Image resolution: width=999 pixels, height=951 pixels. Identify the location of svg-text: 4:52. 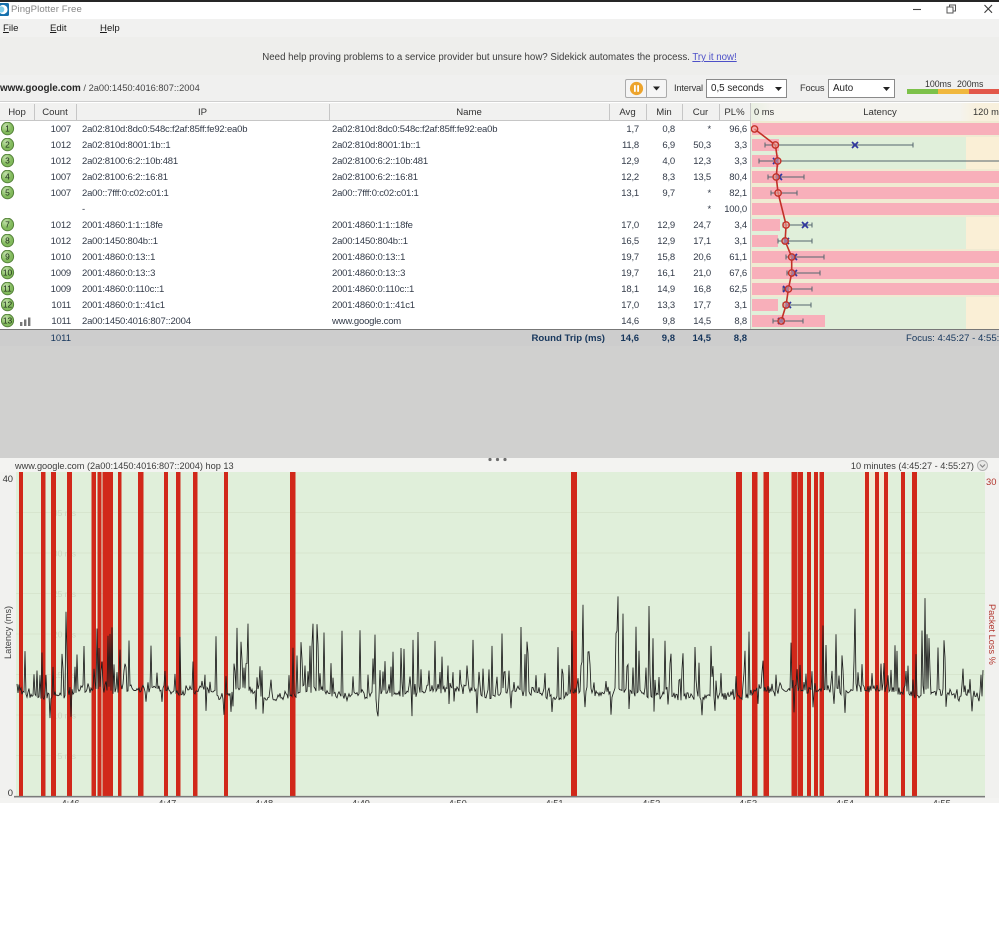
(651, 801).